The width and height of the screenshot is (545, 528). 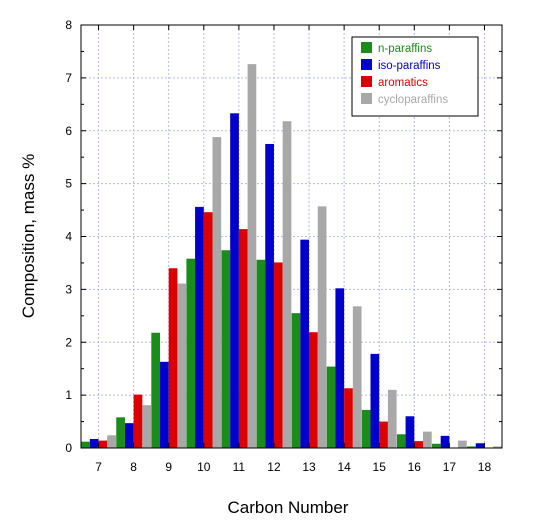 I want to click on legend-label-aromatics: aromatics, so click(x=403, y=83).